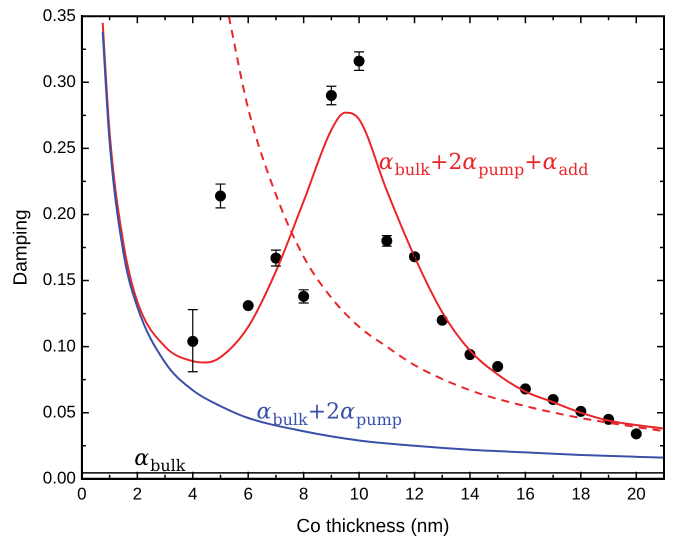 The height and width of the screenshot is (546, 684). What do you see at coordinates (303, 494) in the screenshot?
I see `x-tick-label: 8` at bounding box center [303, 494].